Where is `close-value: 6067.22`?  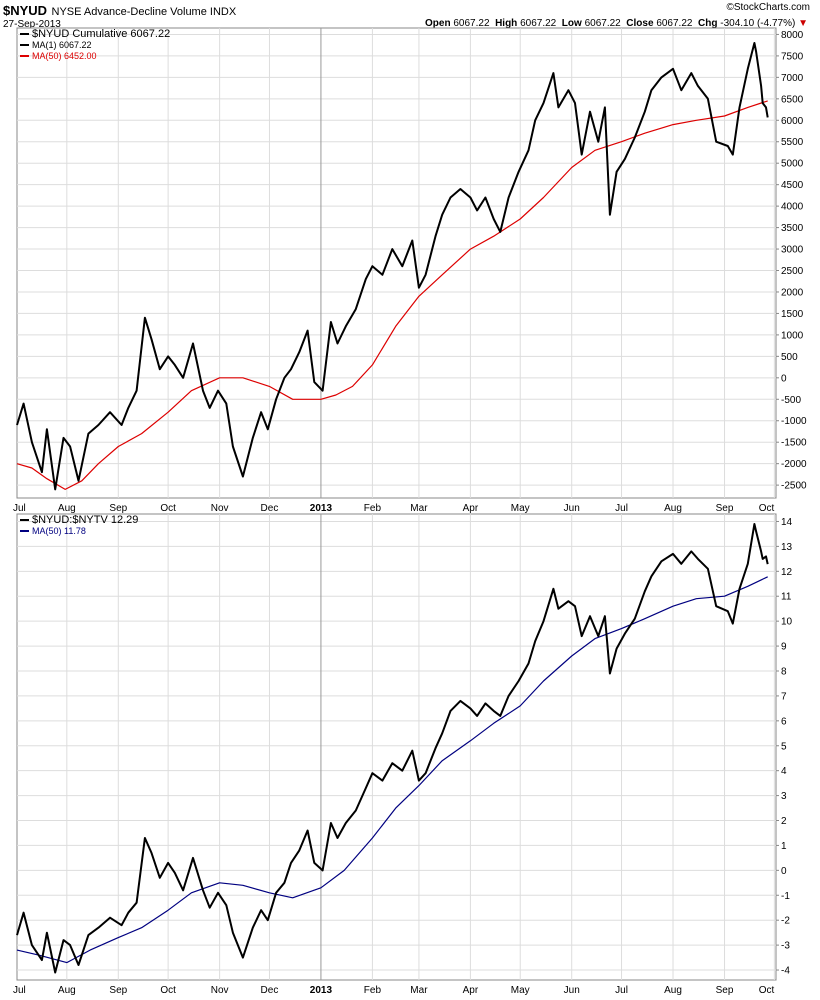 close-value: 6067.22 is located at coordinates (674, 23).